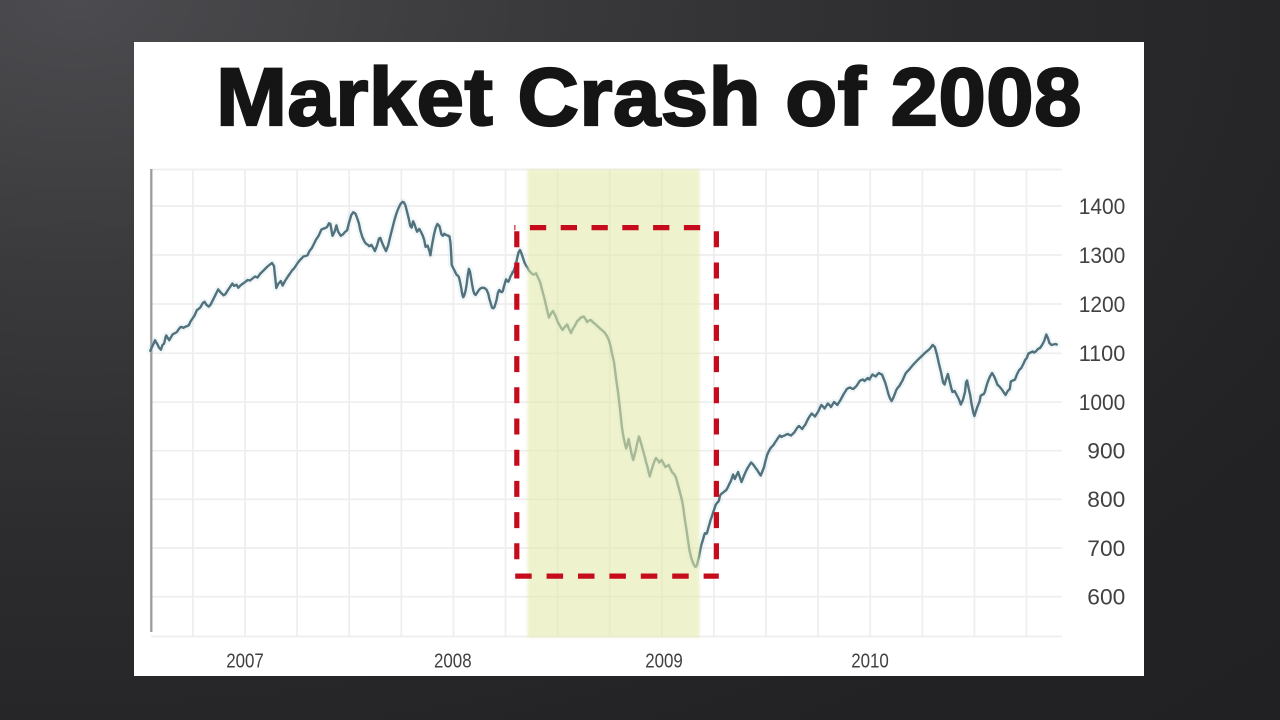 This screenshot has height=720, width=1280. I want to click on svg-text: 800, so click(1106, 499).